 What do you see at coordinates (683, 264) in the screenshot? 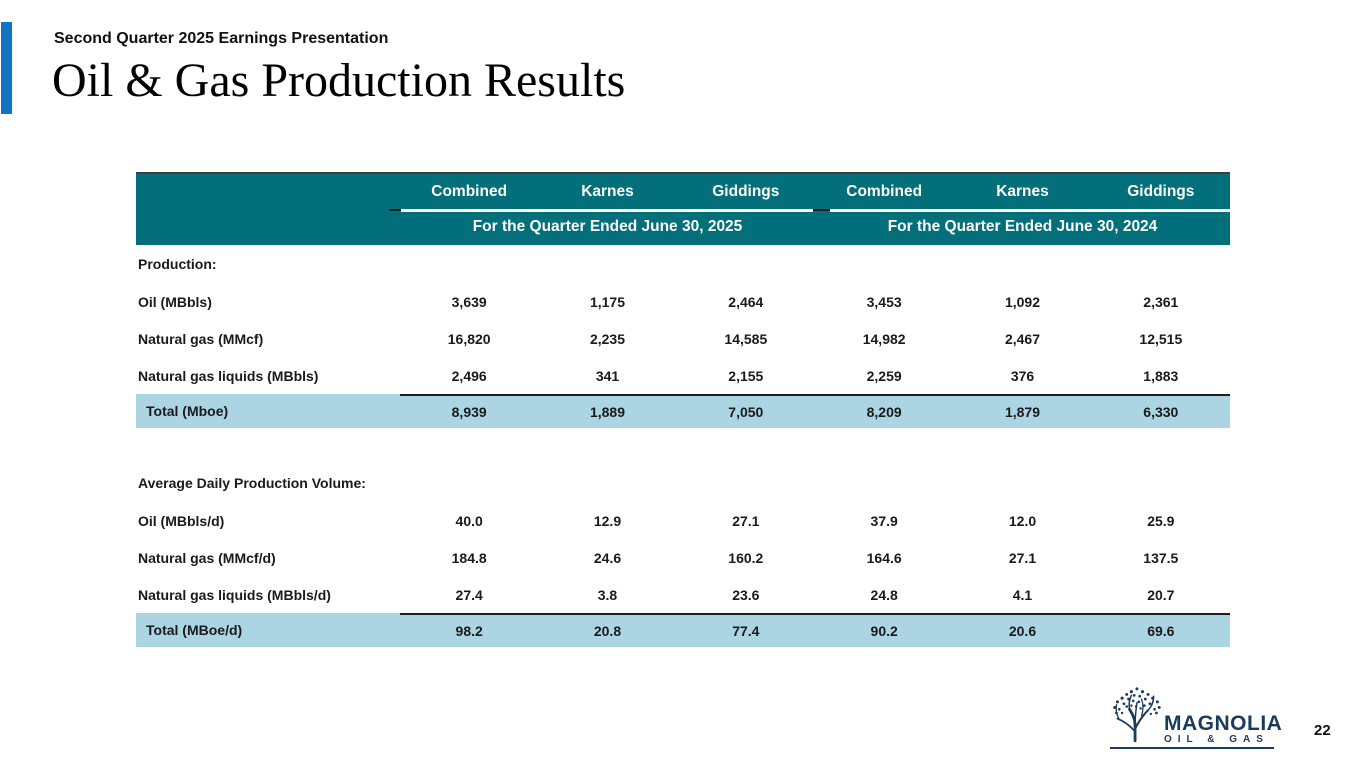
I see `section-heading-row: Production:` at bounding box center [683, 264].